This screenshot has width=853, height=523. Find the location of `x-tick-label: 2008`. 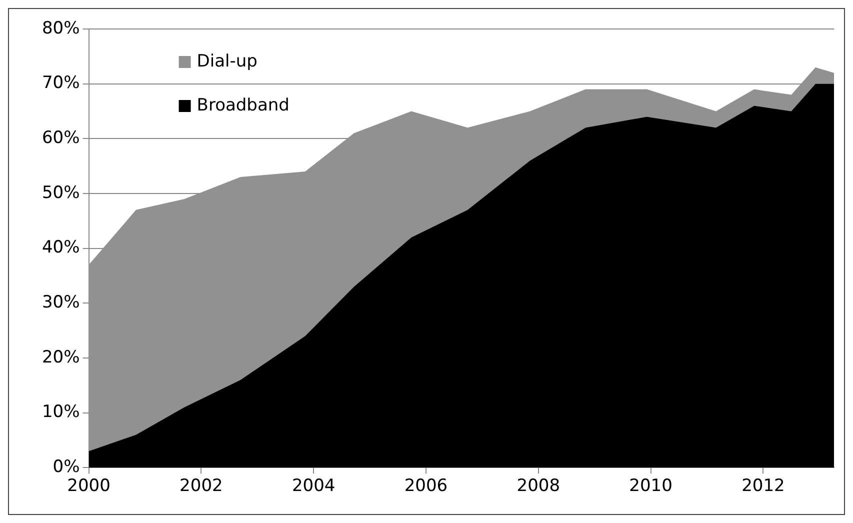

x-tick-label: 2008 is located at coordinates (538, 486).